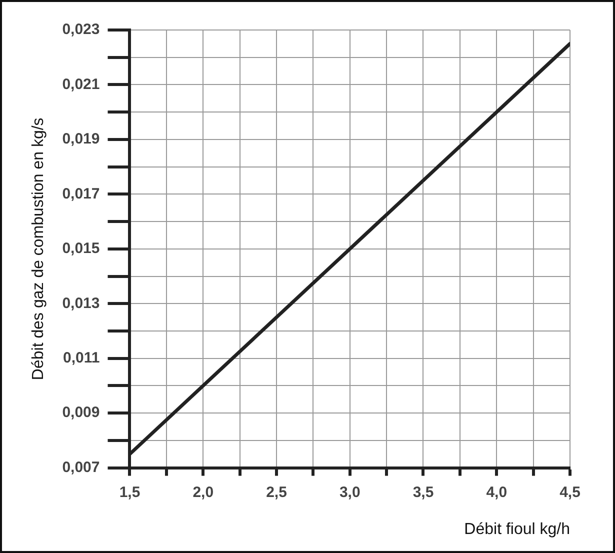 This screenshot has width=615, height=553. Describe the element at coordinates (570, 492) in the screenshot. I see `x-tick-label: 4,5` at that location.